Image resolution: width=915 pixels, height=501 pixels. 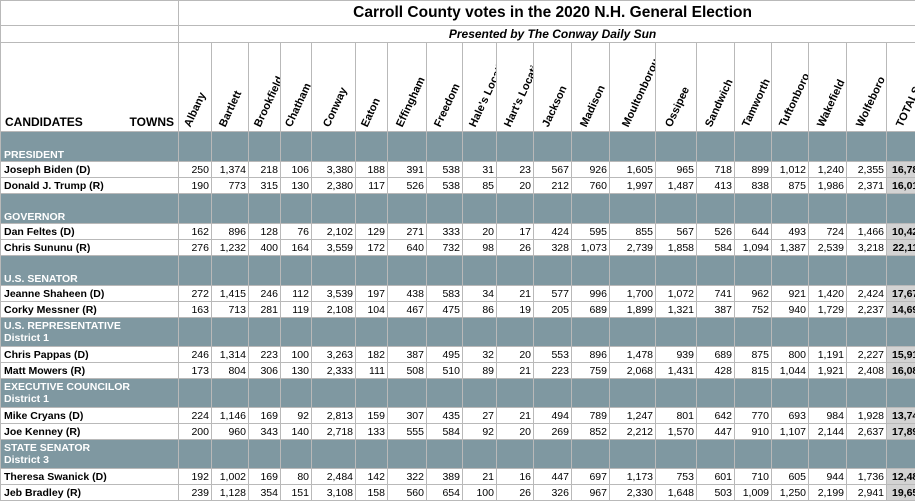 I want to click on town-header-cell: Brookfield, so click(x=265, y=87).